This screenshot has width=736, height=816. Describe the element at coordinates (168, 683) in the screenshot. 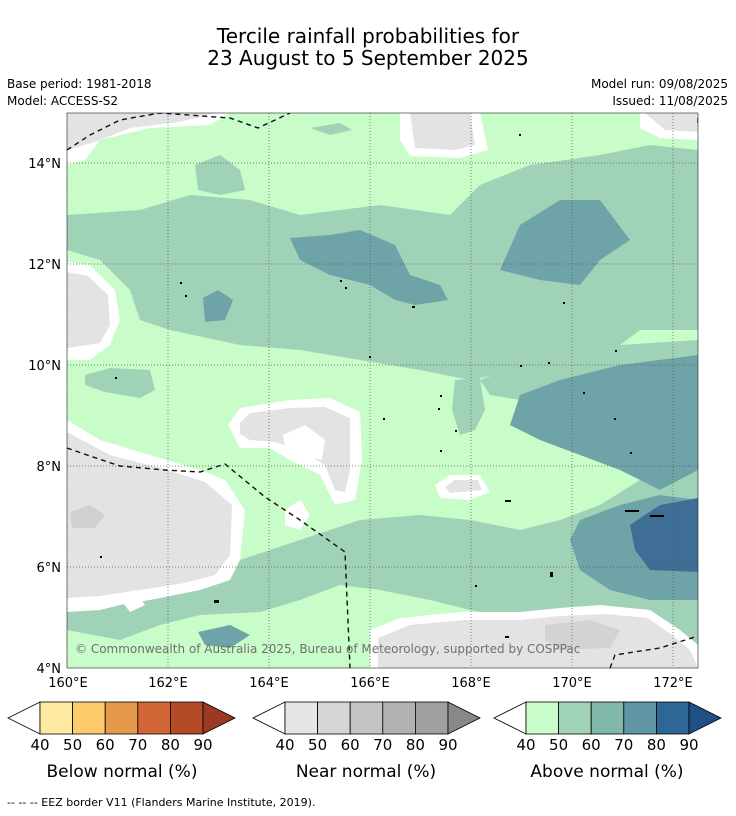

I see `lon-label: 162°E` at that location.